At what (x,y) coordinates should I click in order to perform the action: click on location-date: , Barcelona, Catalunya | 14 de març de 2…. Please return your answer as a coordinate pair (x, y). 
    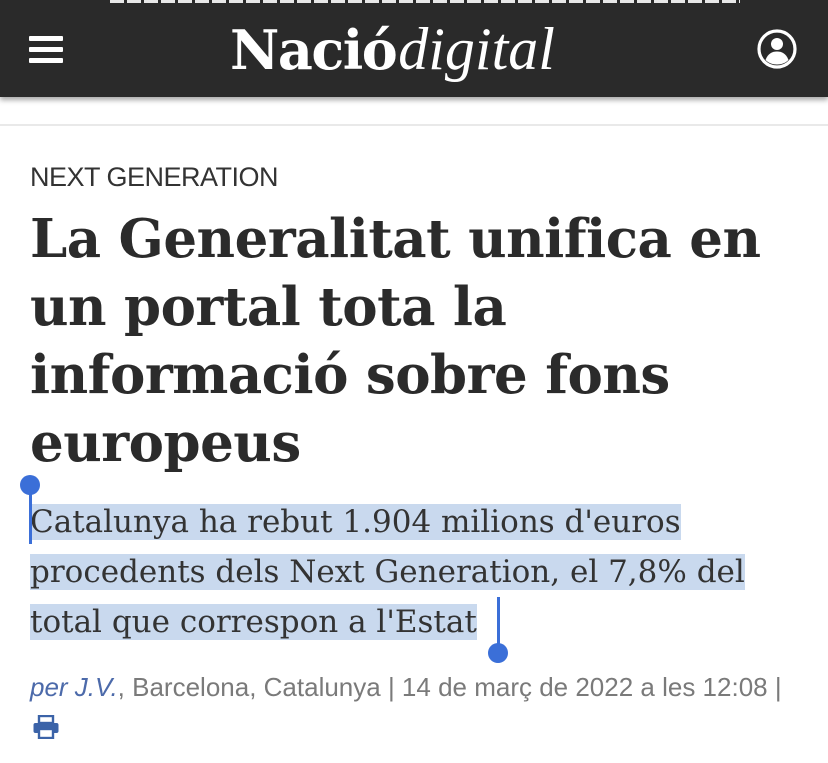
    Looking at the image, I should click on (449, 687).